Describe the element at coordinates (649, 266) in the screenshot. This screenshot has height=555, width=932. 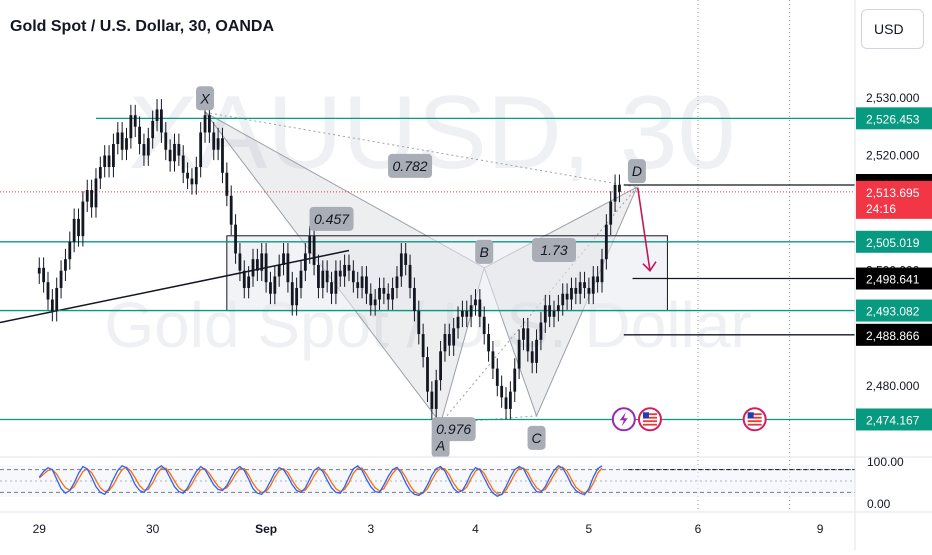
I see `projection-arrow-head` at that location.